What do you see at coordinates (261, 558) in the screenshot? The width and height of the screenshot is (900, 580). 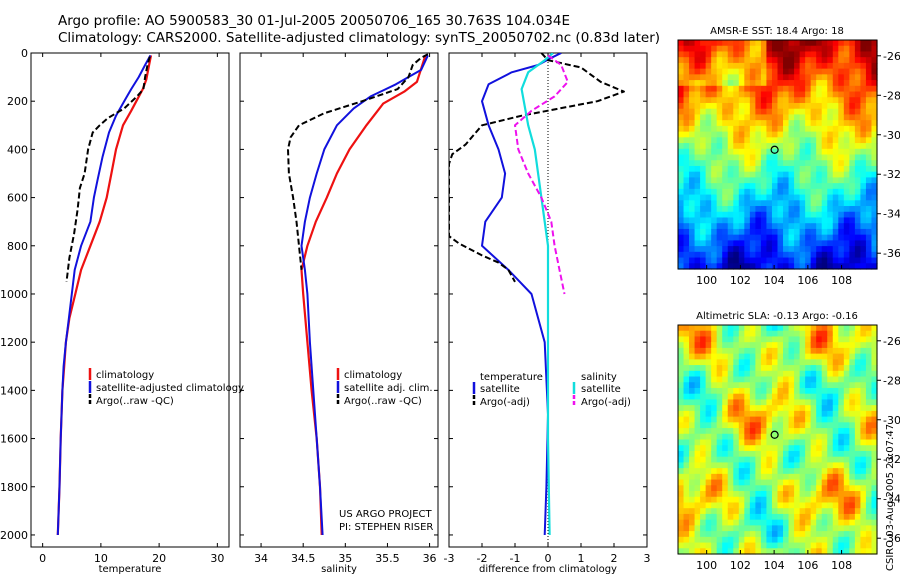 I see `xtick-label: 34` at bounding box center [261, 558].